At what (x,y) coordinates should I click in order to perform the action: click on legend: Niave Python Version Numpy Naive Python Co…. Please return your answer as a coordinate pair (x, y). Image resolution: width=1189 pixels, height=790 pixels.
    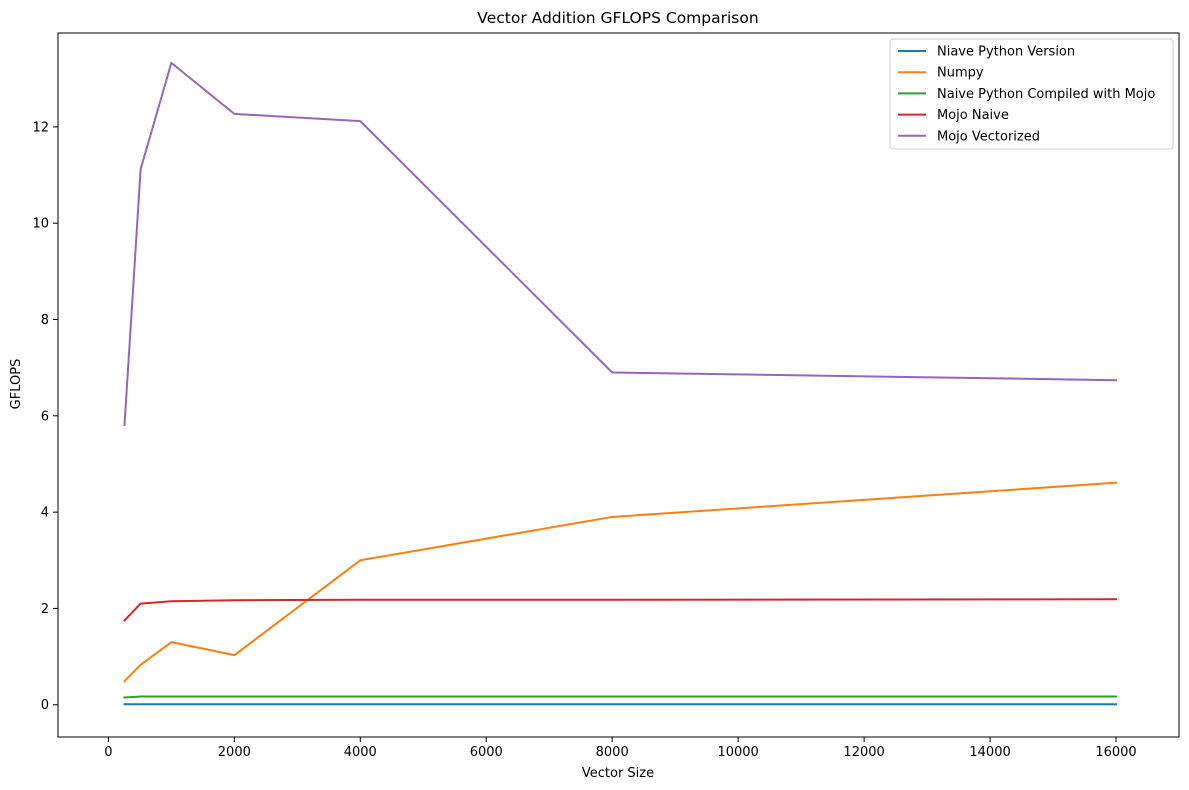
    Looking at the image, I should click on (1031, 94).